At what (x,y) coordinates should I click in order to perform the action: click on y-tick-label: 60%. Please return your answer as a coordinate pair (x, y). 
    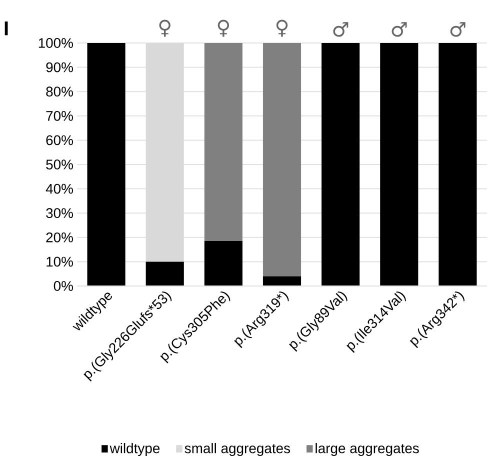
    Looking at the image, I should click on (59, 140).